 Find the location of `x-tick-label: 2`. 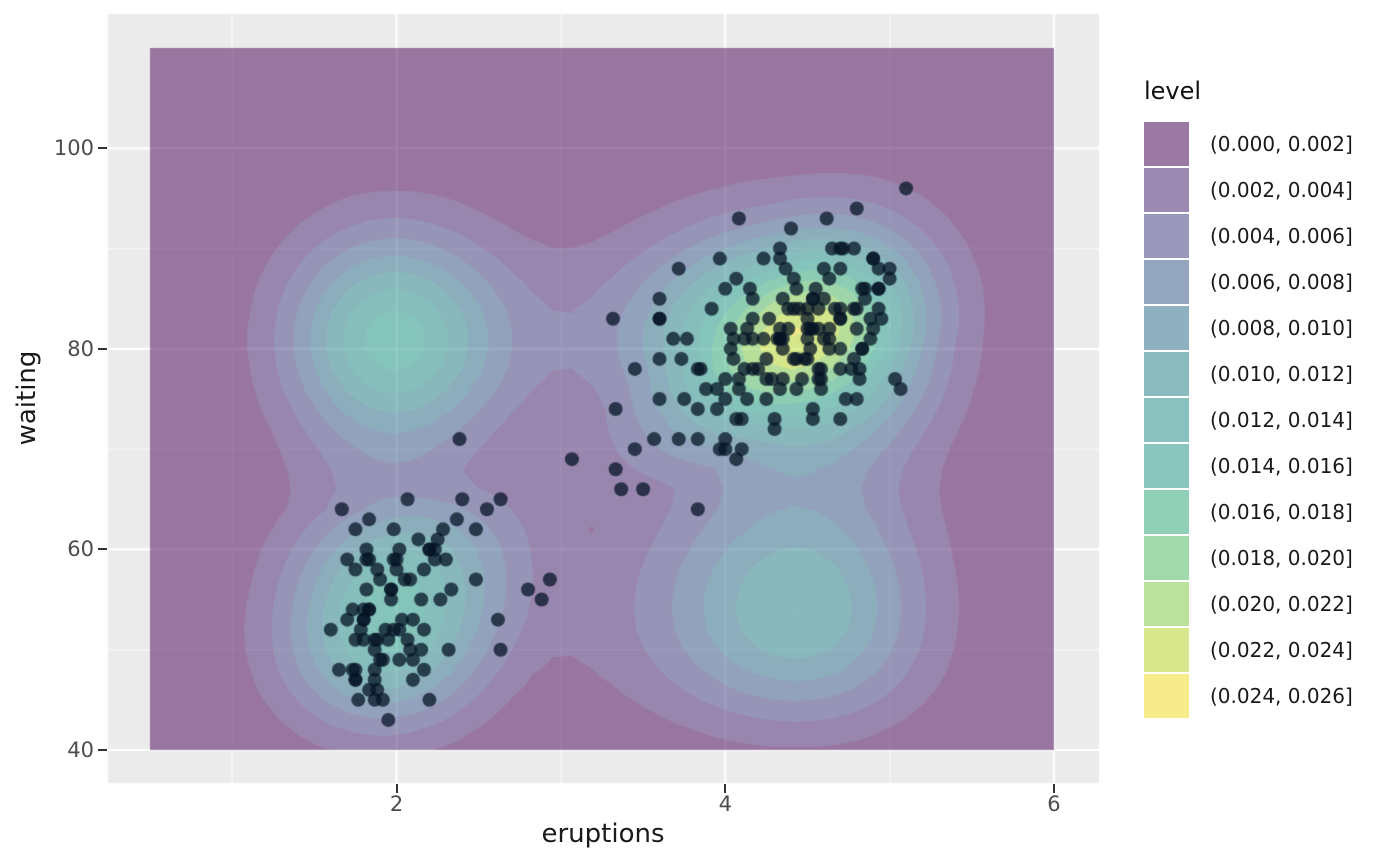

x-tick-label: 2 is located at coordinates (396, 804).